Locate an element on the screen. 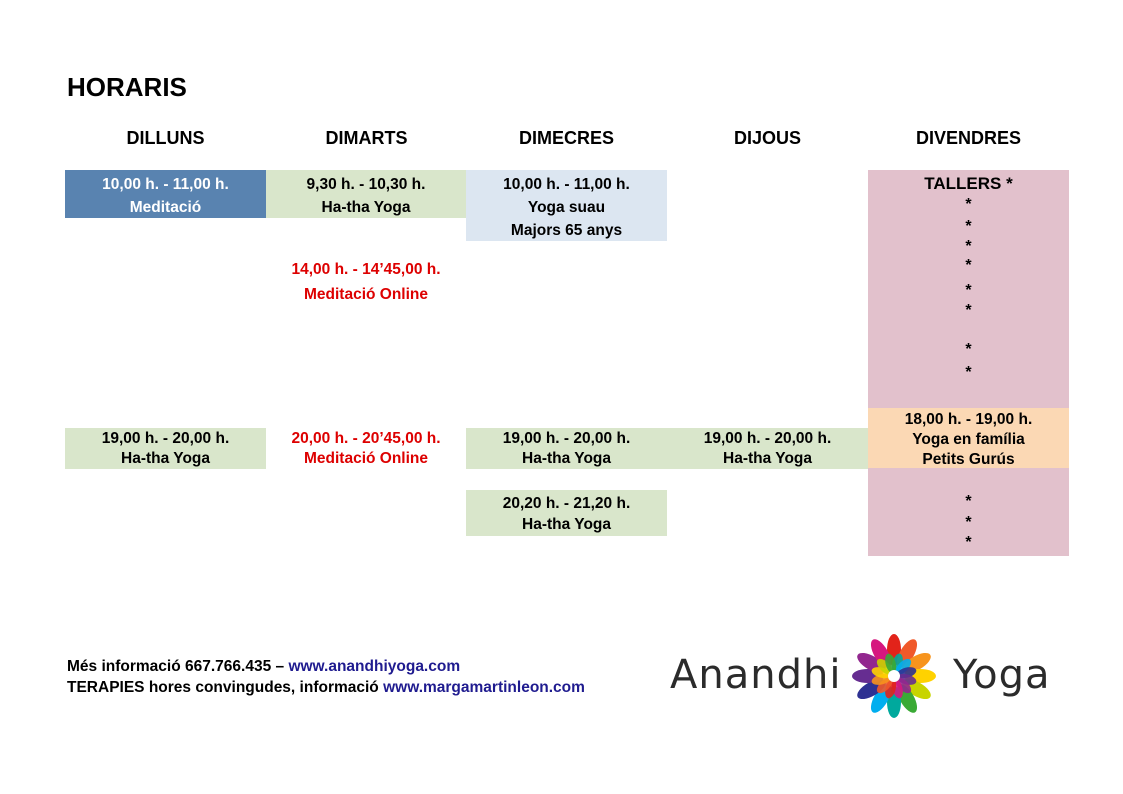 This screenshot has width=1123, height=794. day-header-tuesday: DIMARTS is located at coordinates (366, 138).